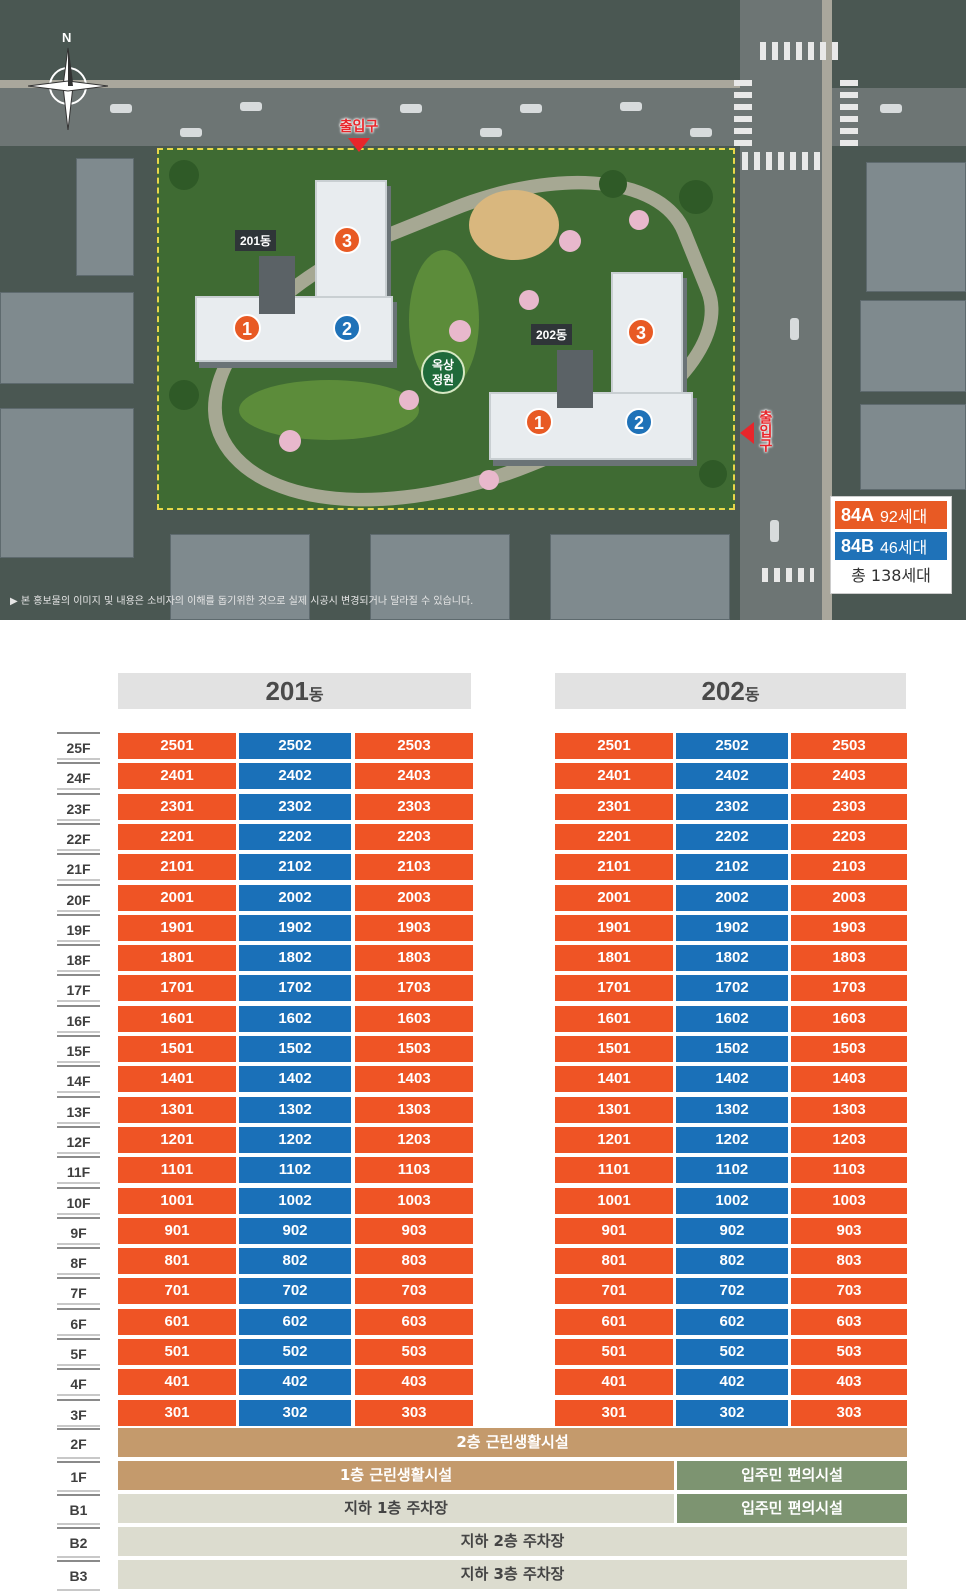  Describe the element at coordinates (78, 958) in the screenshot. I see `floor-label: 18F` at that location.